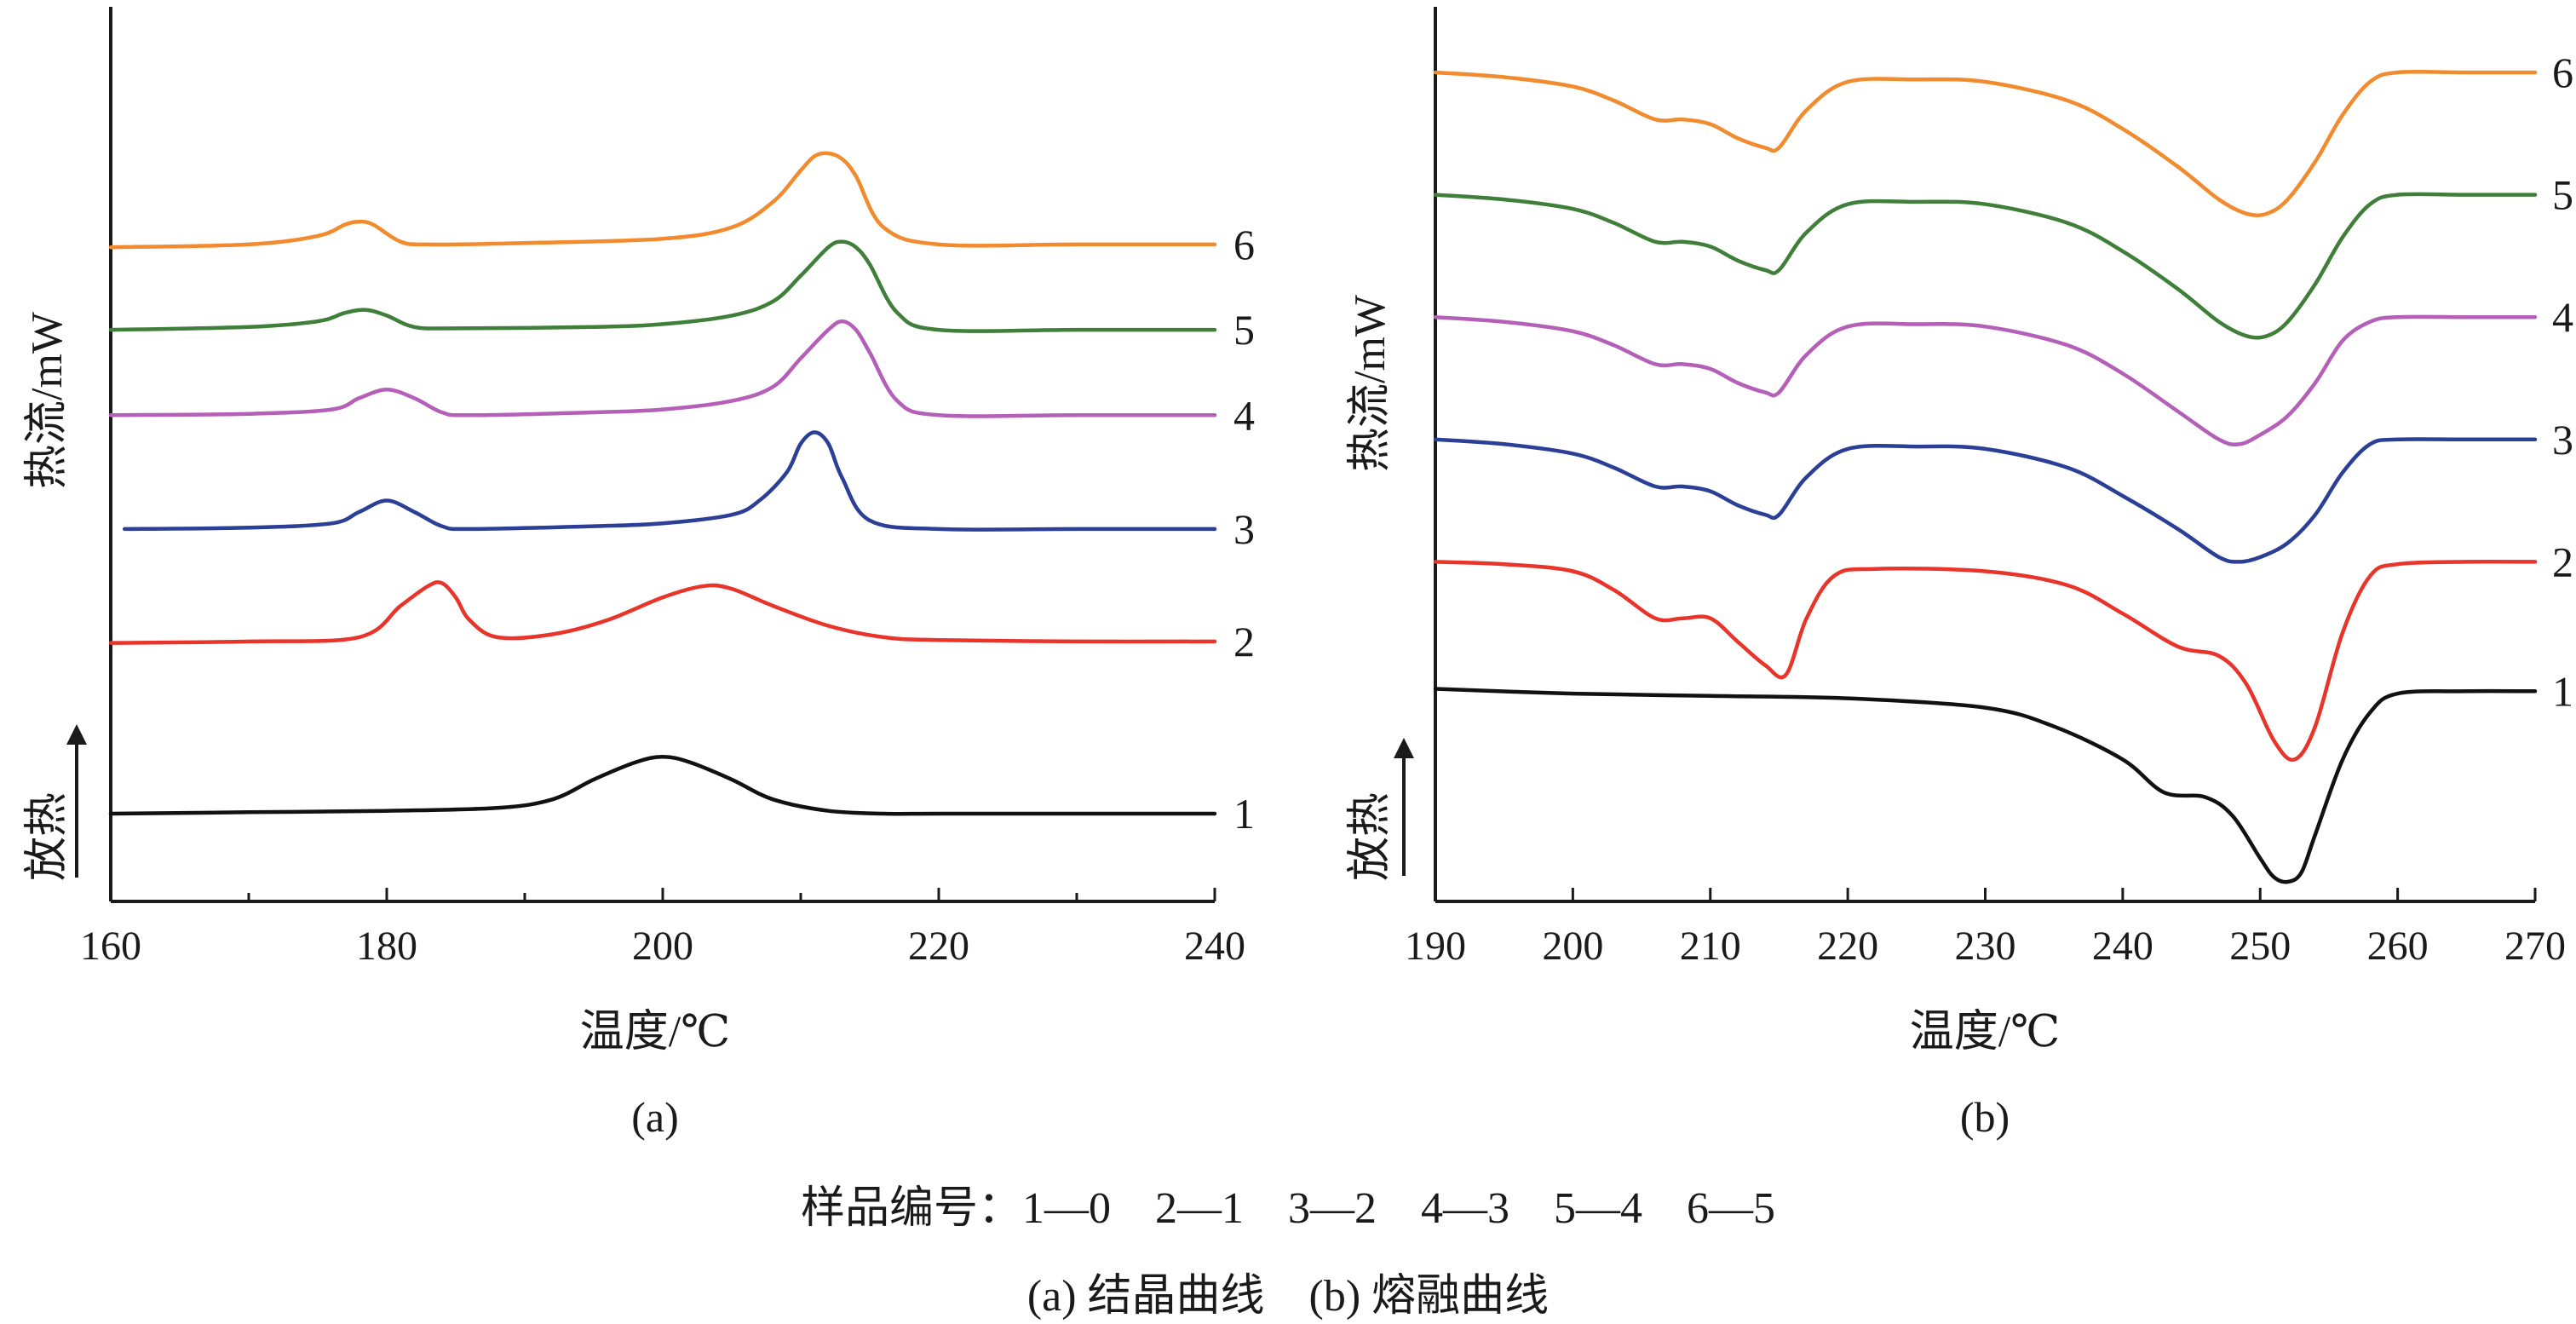  I want to click on figure-caption: (a) 结晶曲线 (b) 熔融曲线, so click(1288, 1297).